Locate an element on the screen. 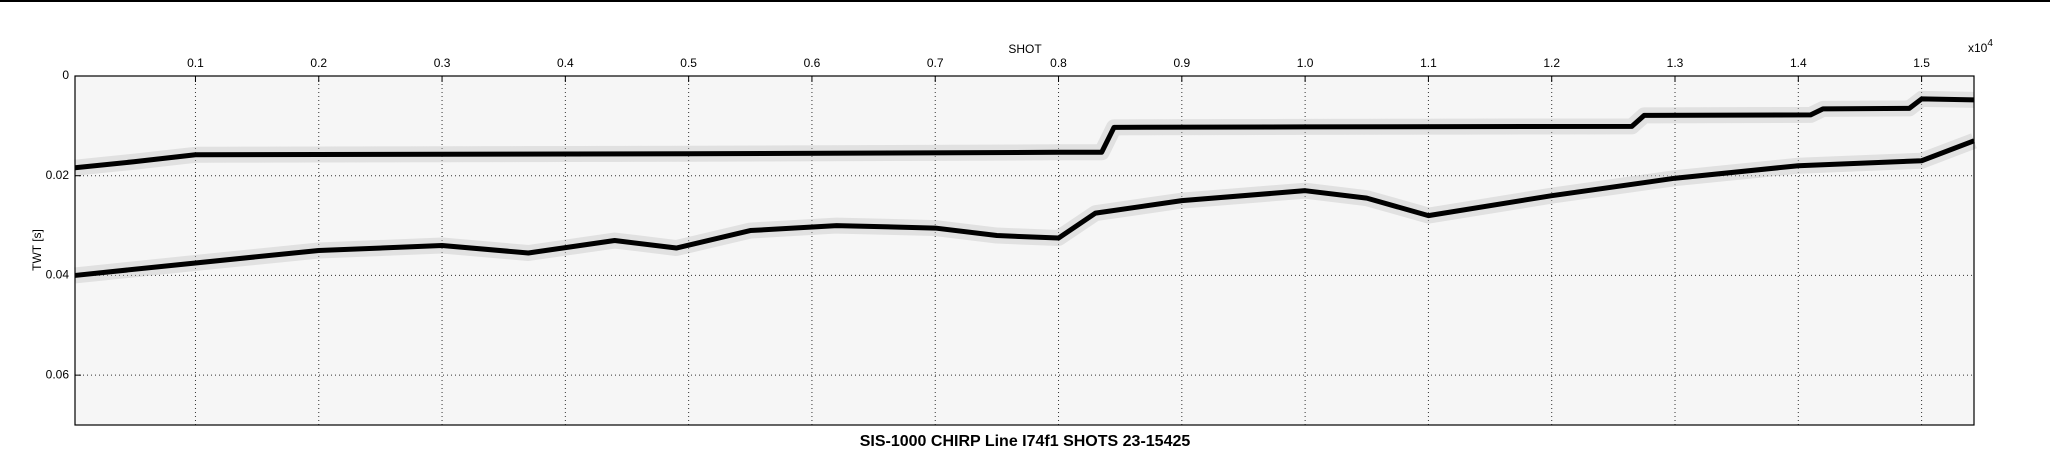 The height and width of the screenshot is (450, 2050). x-tick-label: 0.8 is located at coordinates (1058, 63).